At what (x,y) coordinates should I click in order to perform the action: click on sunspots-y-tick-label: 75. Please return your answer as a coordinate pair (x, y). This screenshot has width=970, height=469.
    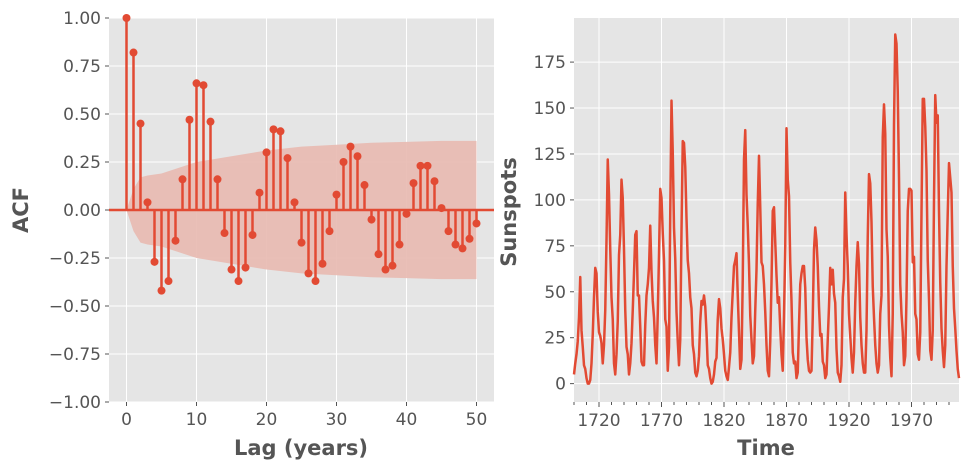
    Looking at the image, I should click on (555, 247).